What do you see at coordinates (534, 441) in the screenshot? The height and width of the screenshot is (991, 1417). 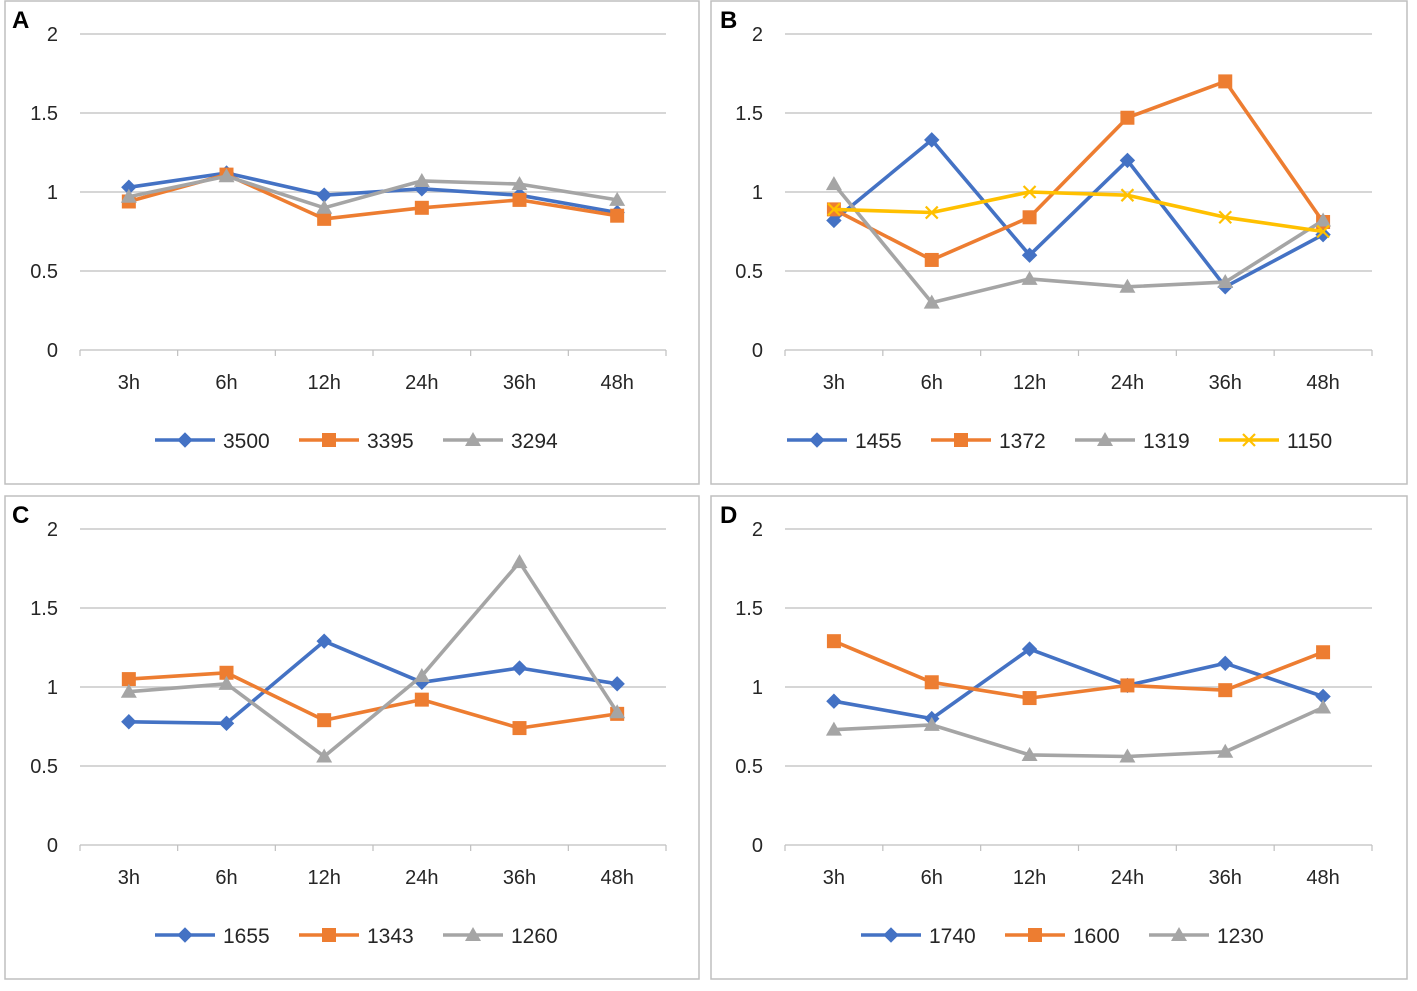 I see `legend-entry-label: 3294` at bounding box center [534, 441].